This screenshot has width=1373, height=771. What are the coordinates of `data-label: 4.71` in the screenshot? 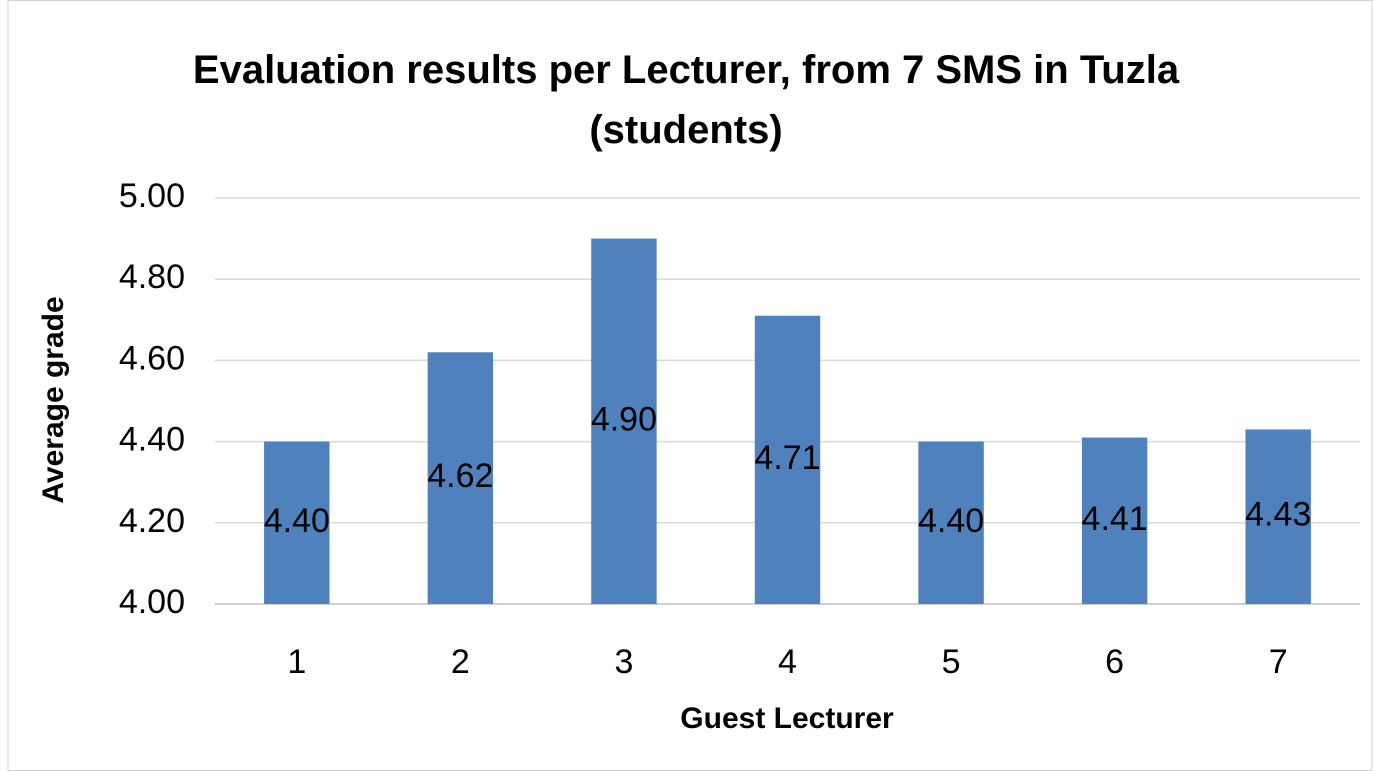 It's located at (787, 458).